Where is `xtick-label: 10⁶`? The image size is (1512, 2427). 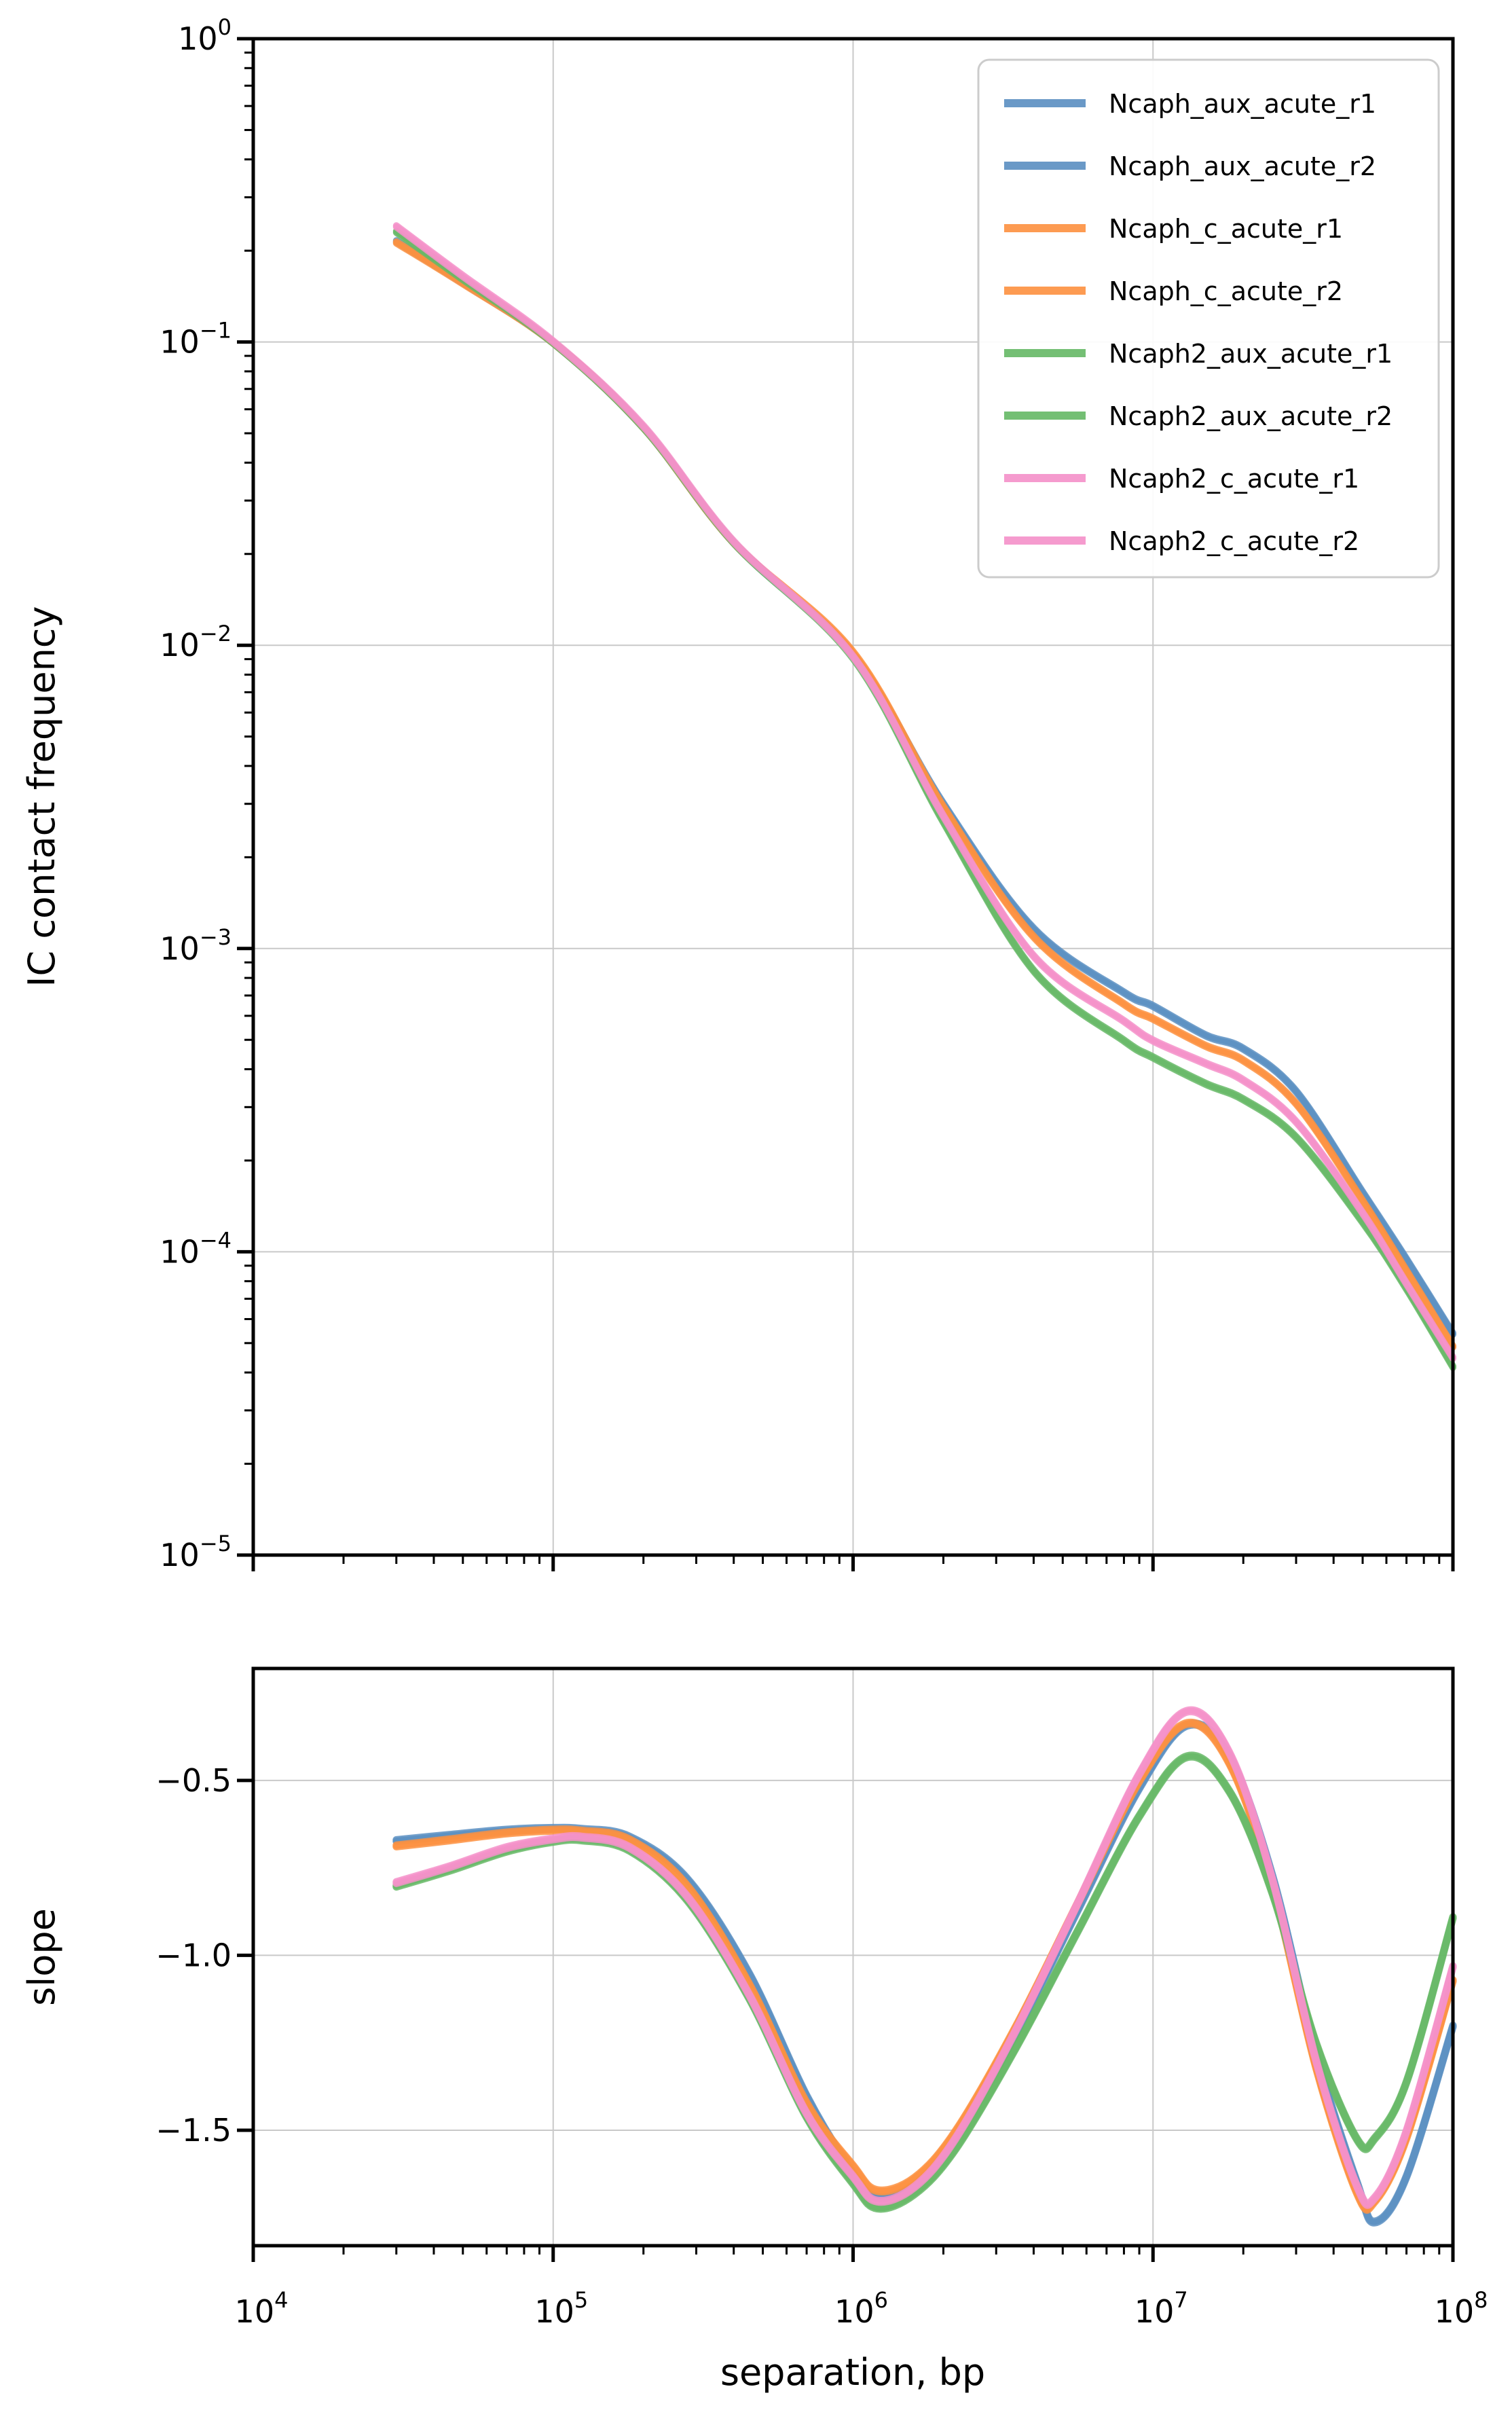 xtick-label: 10⁶ is located at coordinates (861, 2309).